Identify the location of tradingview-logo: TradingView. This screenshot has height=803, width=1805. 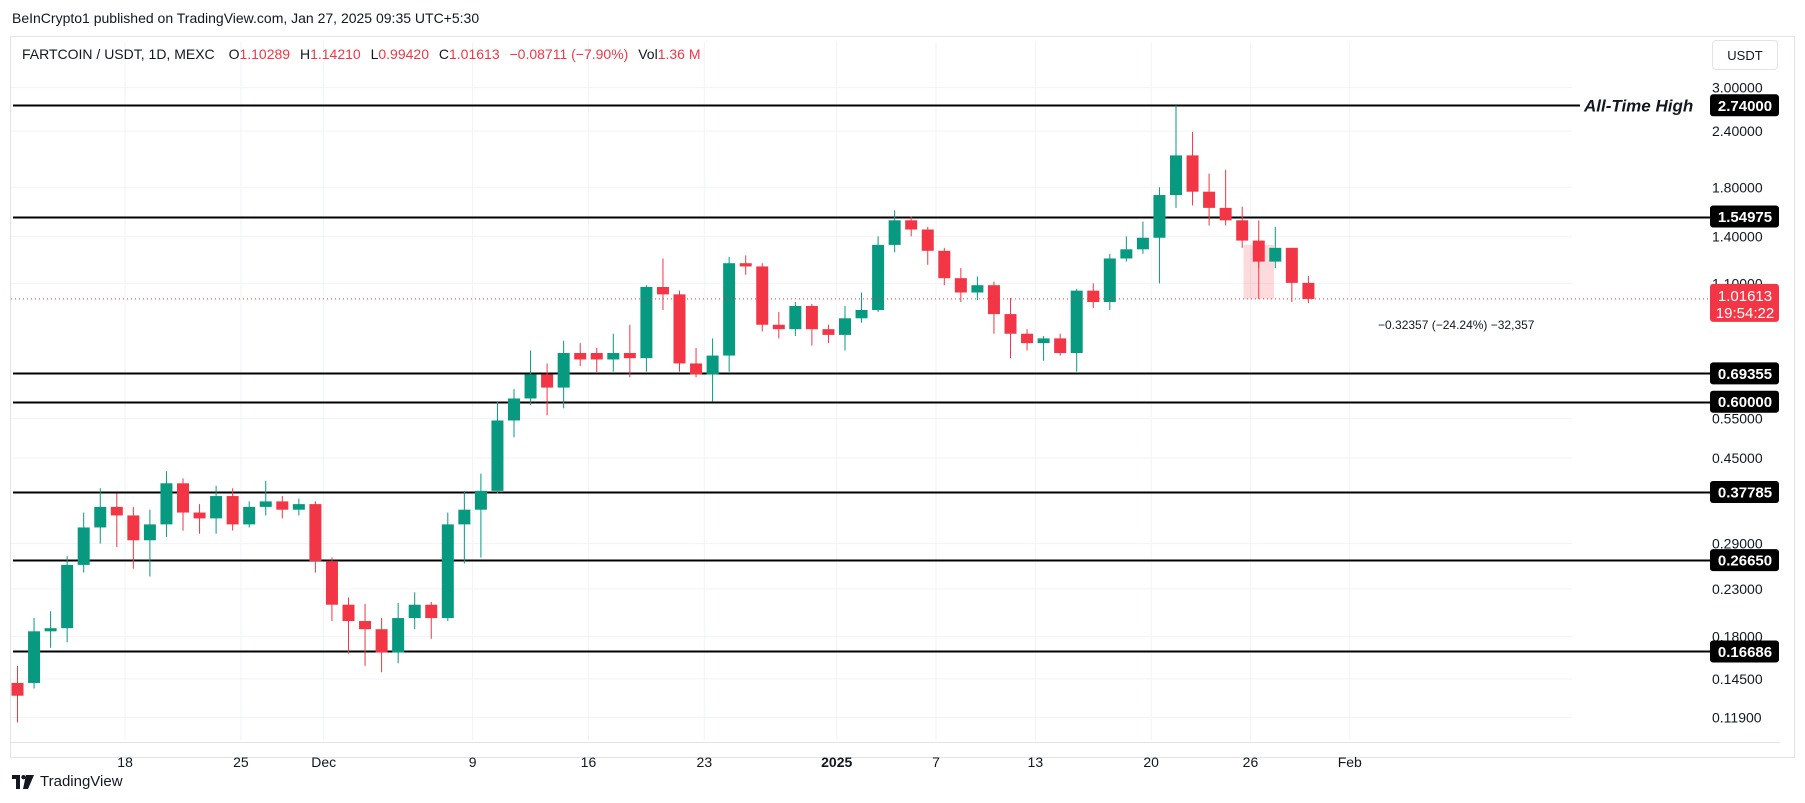
(67, 781).